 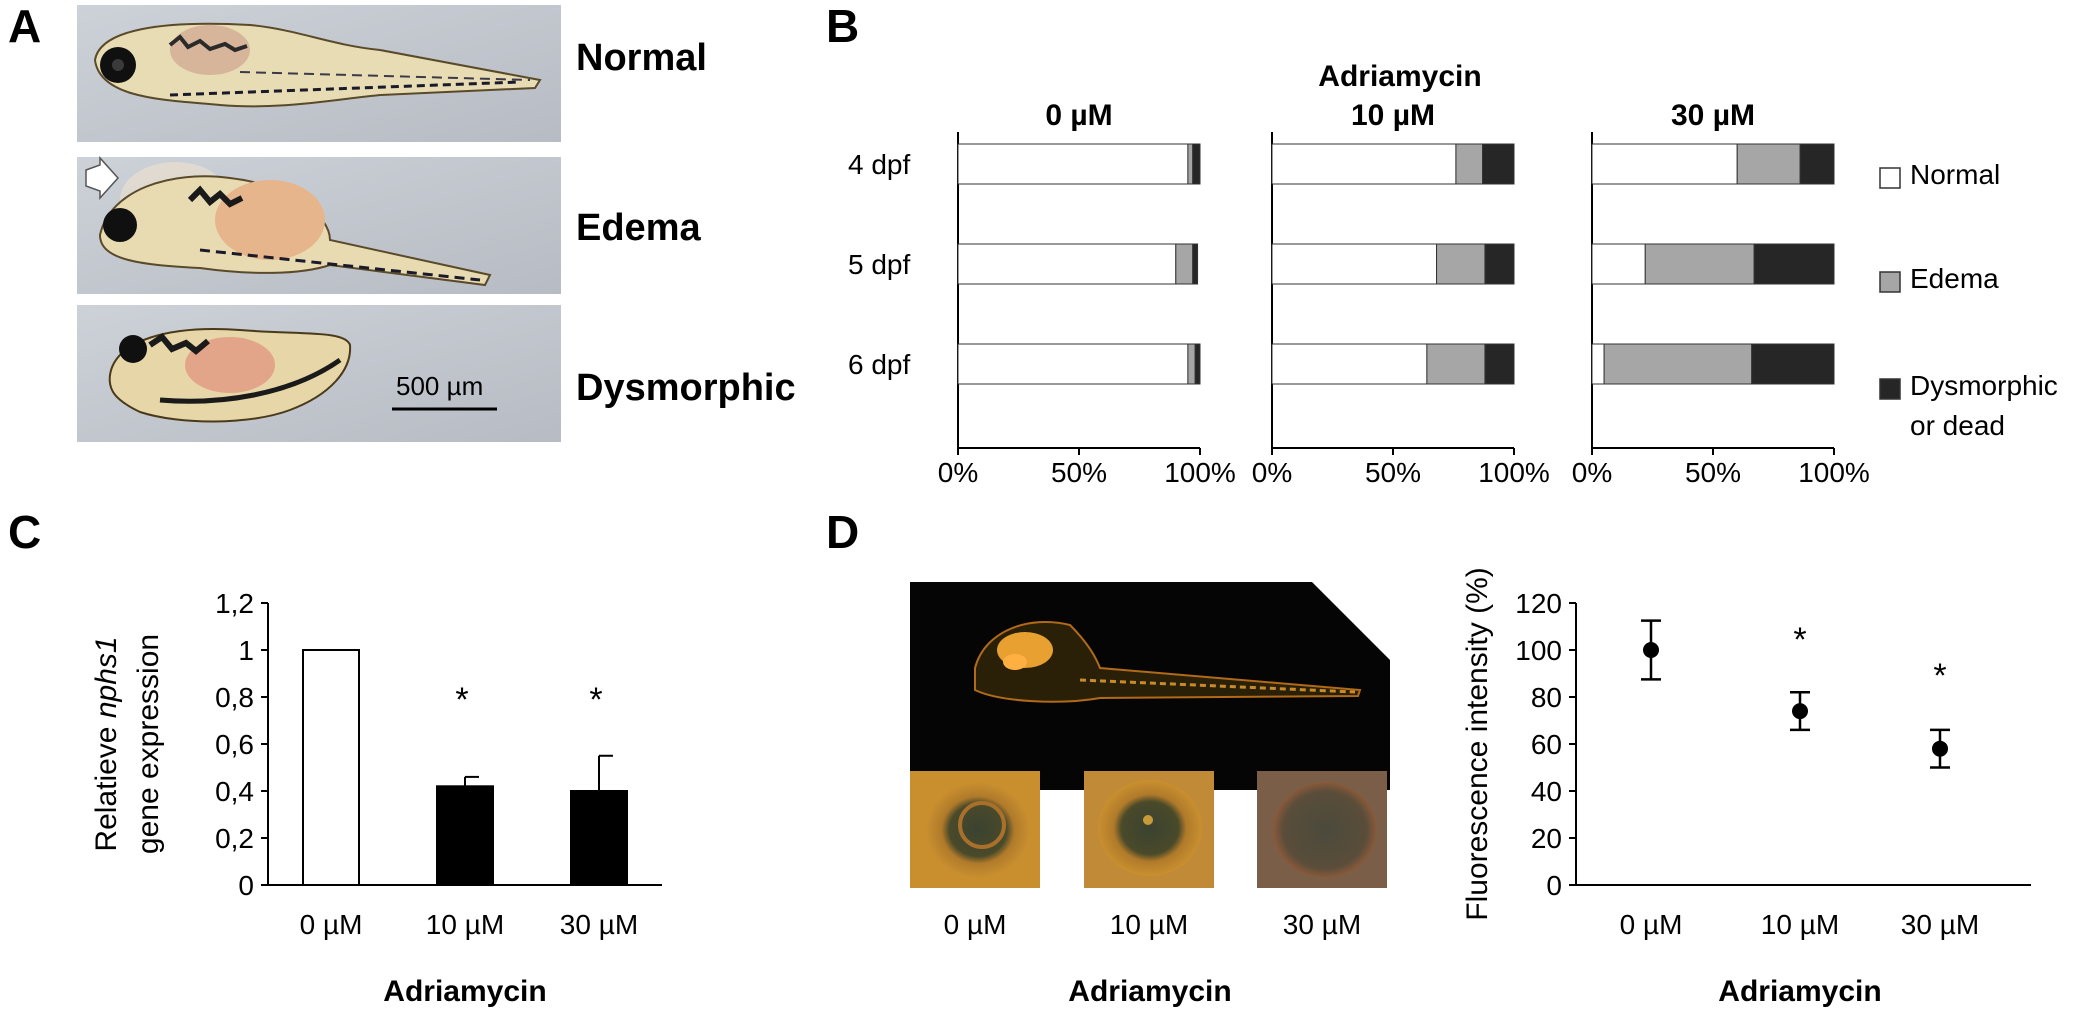 I want to click on bar-30-um-5-dpf-edema, so click(x=1699, y=264).